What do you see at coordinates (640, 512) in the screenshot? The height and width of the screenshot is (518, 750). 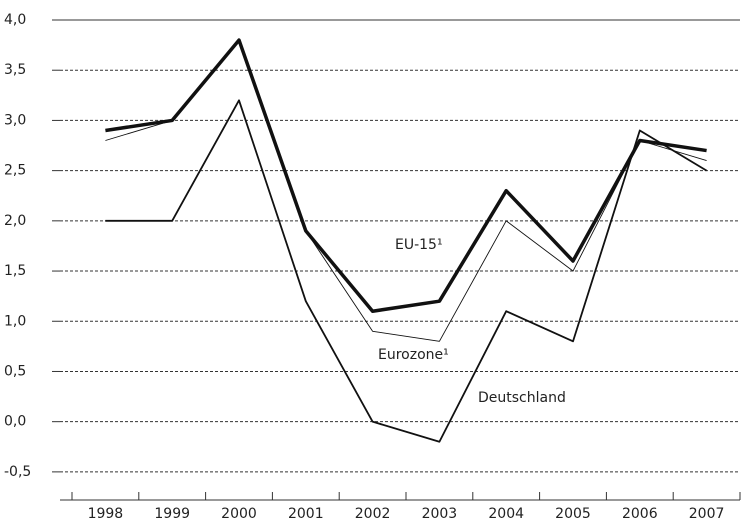 I see `x-tick-label: 2006` at bounding box center [640, 512].